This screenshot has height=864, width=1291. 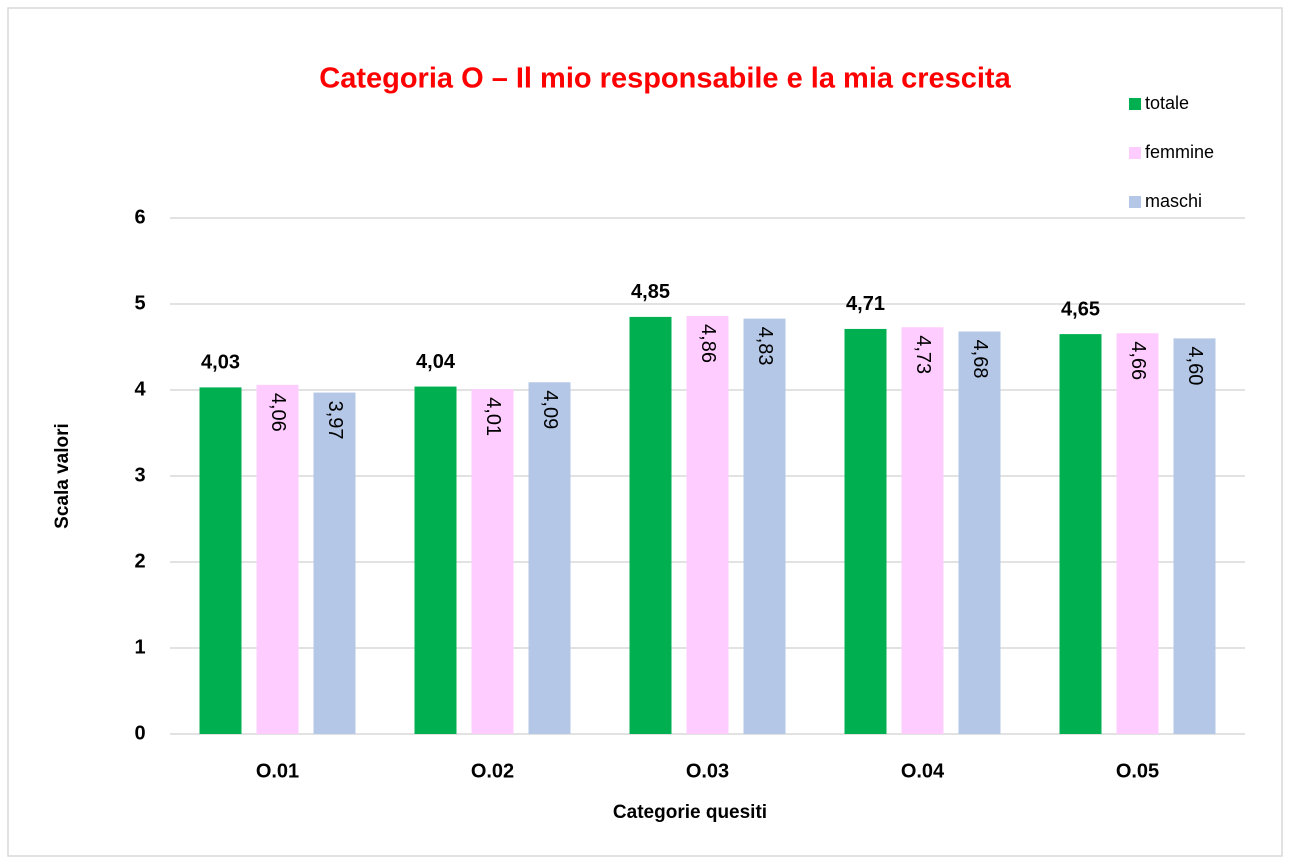 What do you see at coordinates (220, 363) in the screenshot?
I see `data-label: 4,03` at bounding box center [220, 363].